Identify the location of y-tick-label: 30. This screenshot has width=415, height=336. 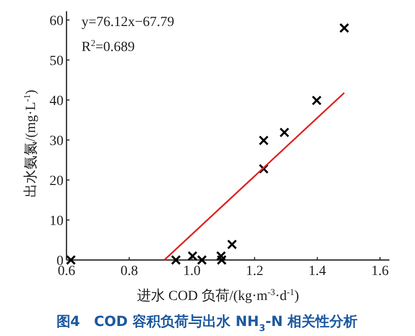
(57, 141).